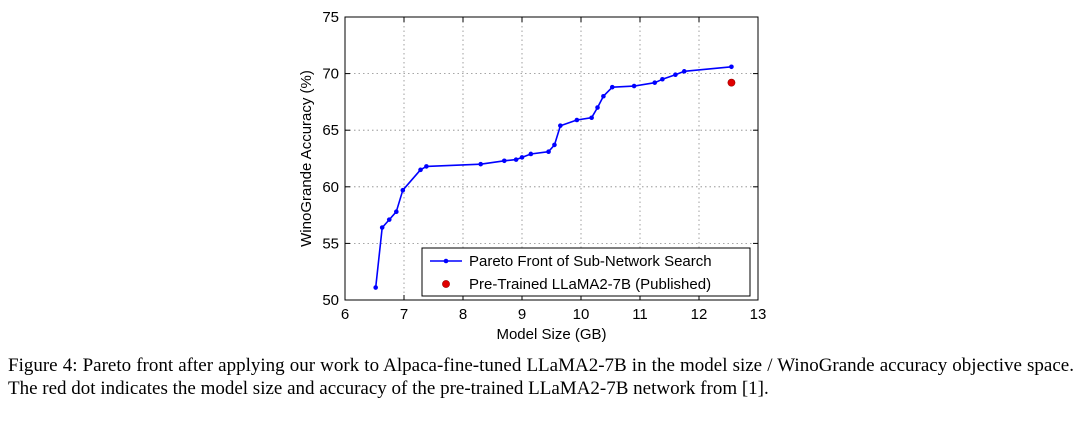 The height and width of the screenshot is (442, 1080). I want to click on x-tick-label: 9, so click(522, 314).